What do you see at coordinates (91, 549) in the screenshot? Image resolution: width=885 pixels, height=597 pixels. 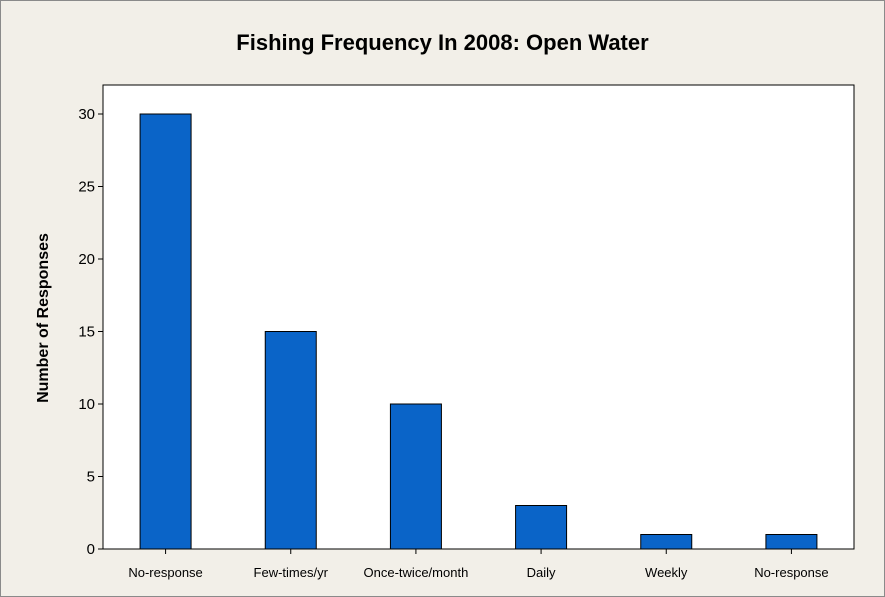 I see `y-tick-label: 0` at bounding box center [91, 549].